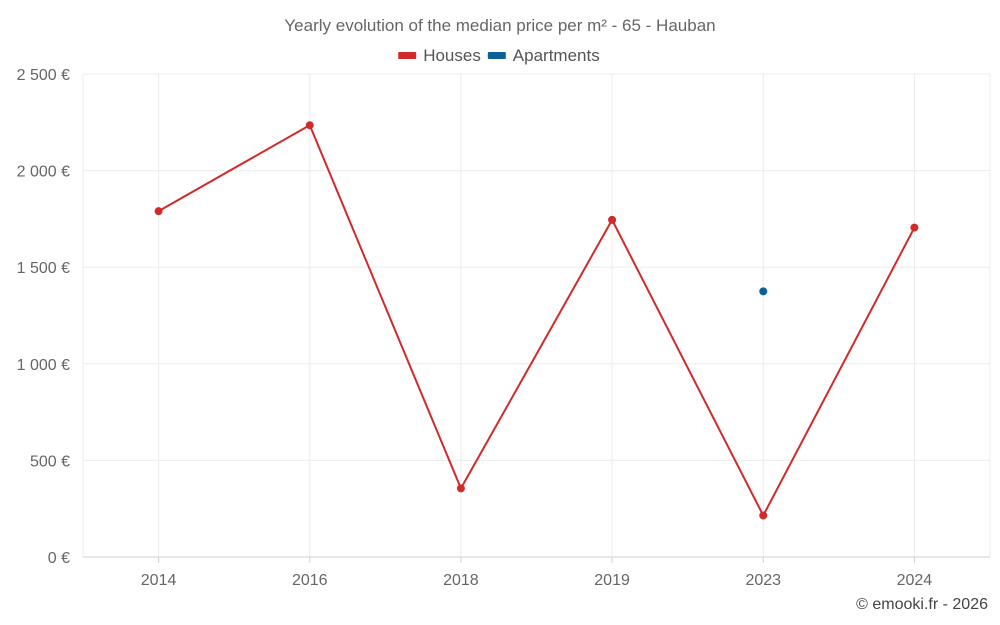  What do you see at coordinates (537, 580) in the screenshot?
I see `x-axis-labels: 2014 2016 2018 2019 2023 2024` at bounding box center [537, 580].